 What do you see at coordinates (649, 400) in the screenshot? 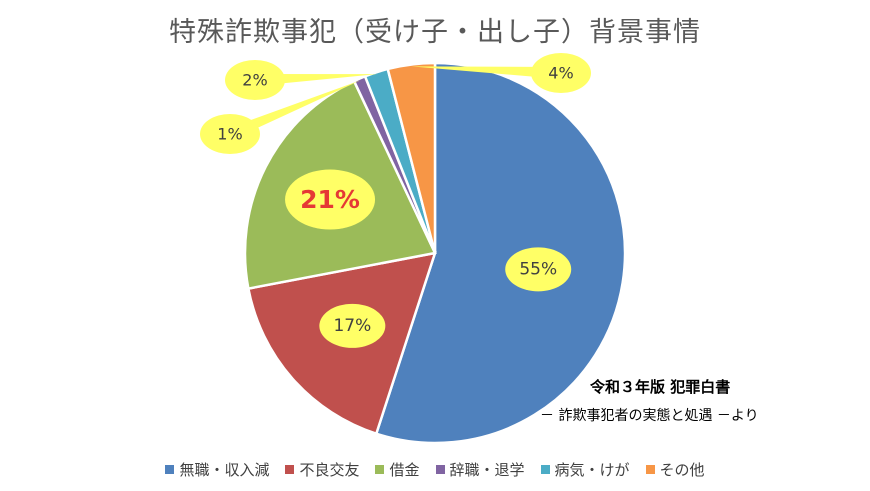
I see `source-note: 令和３年版 犯罪白書 － 詐欺事犯者の実態と処遇 －より` at bounding box center [649, 400].